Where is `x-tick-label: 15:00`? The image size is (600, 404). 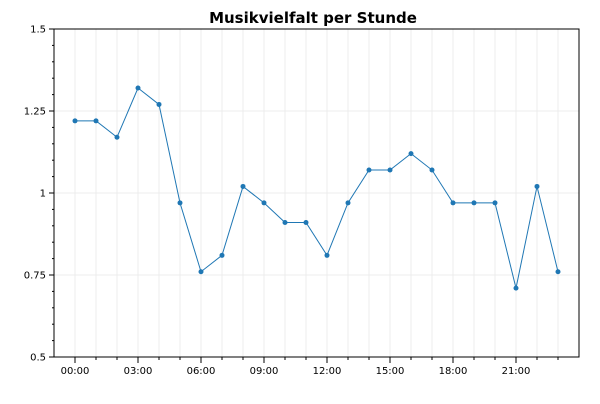 x-tick-label: 15:00 is located at coordinates (390, 371).